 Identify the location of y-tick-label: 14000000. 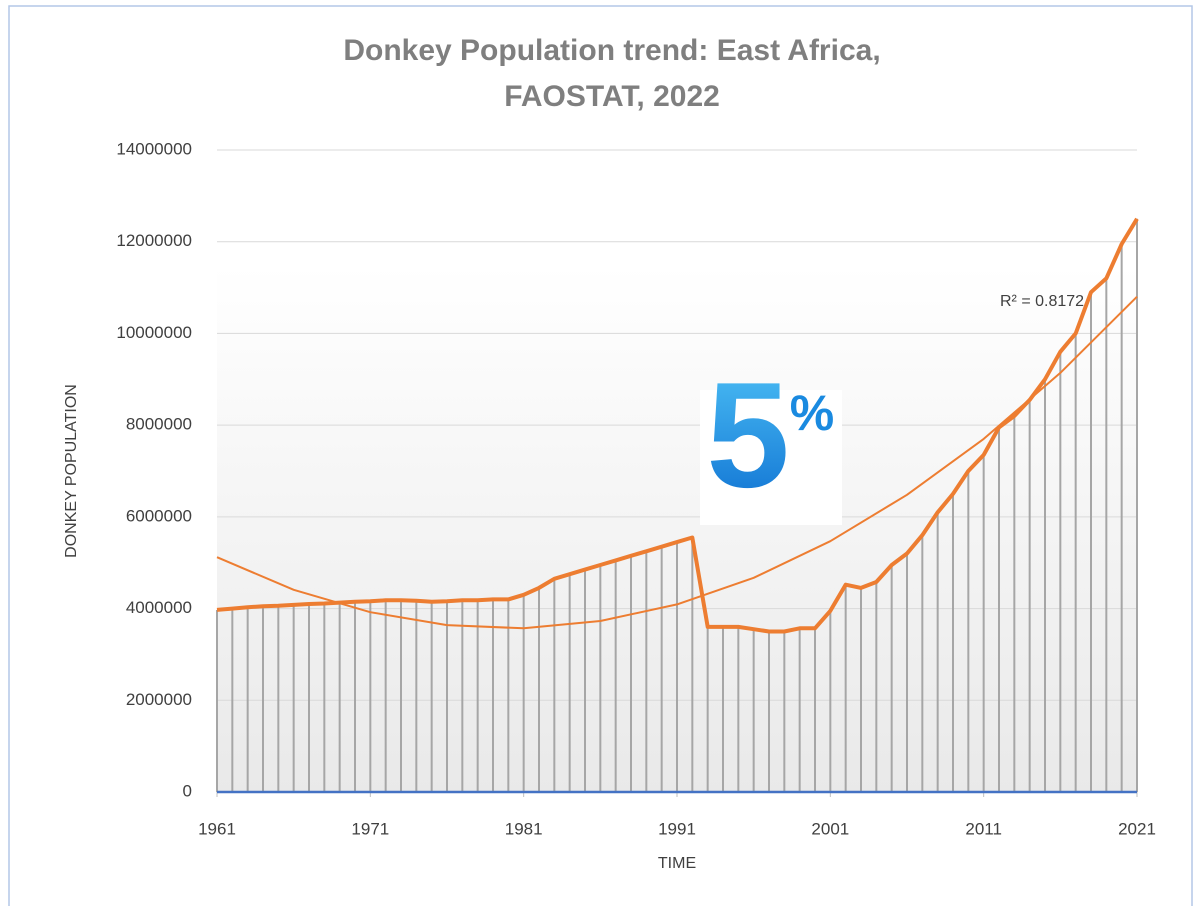
(154, 148).